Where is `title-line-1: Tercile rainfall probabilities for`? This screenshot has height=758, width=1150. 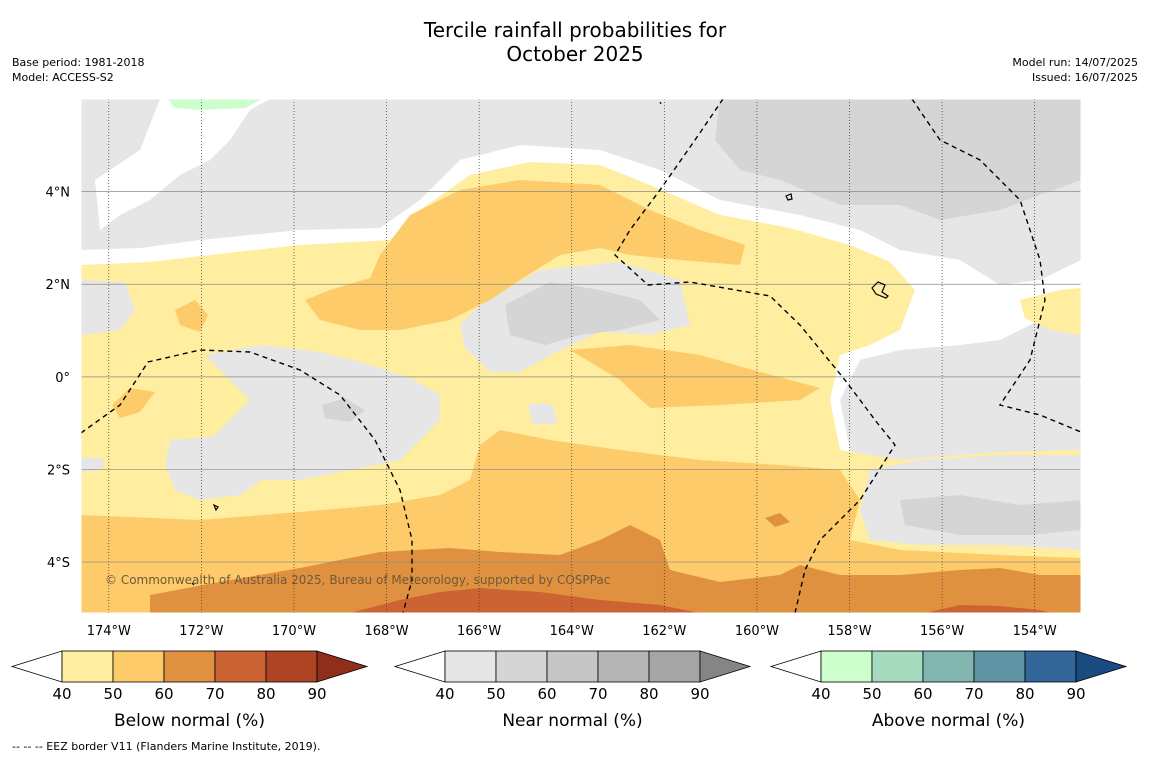 title-line-1: Tercile rainfall probabilities for is located at coordinates (575, 30).